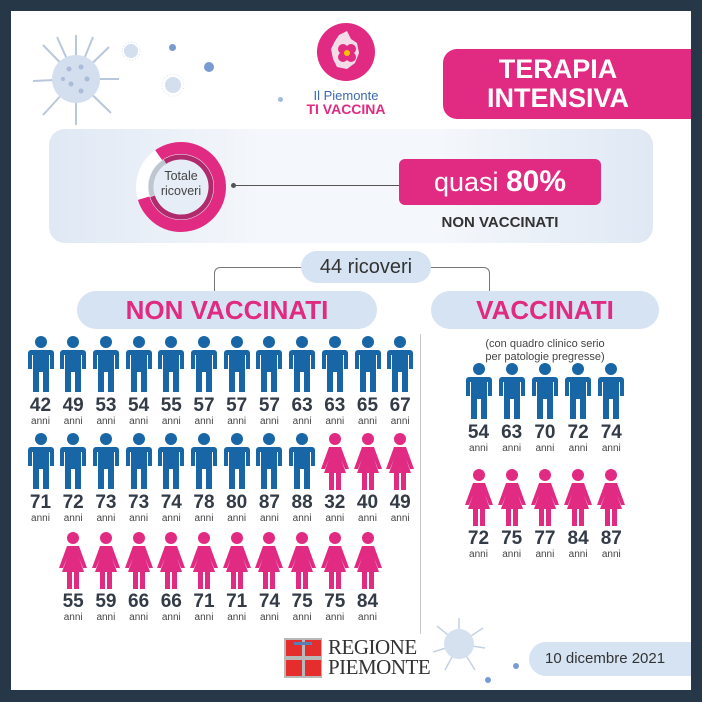 Image resolution: width=702 pixels, height=702 pixels. What do you see at coordinates (545, 344) in the screenshot?
I see `vaccinated-note-line-1: (con quadro clinico serio` at bounding box center [545, 344].